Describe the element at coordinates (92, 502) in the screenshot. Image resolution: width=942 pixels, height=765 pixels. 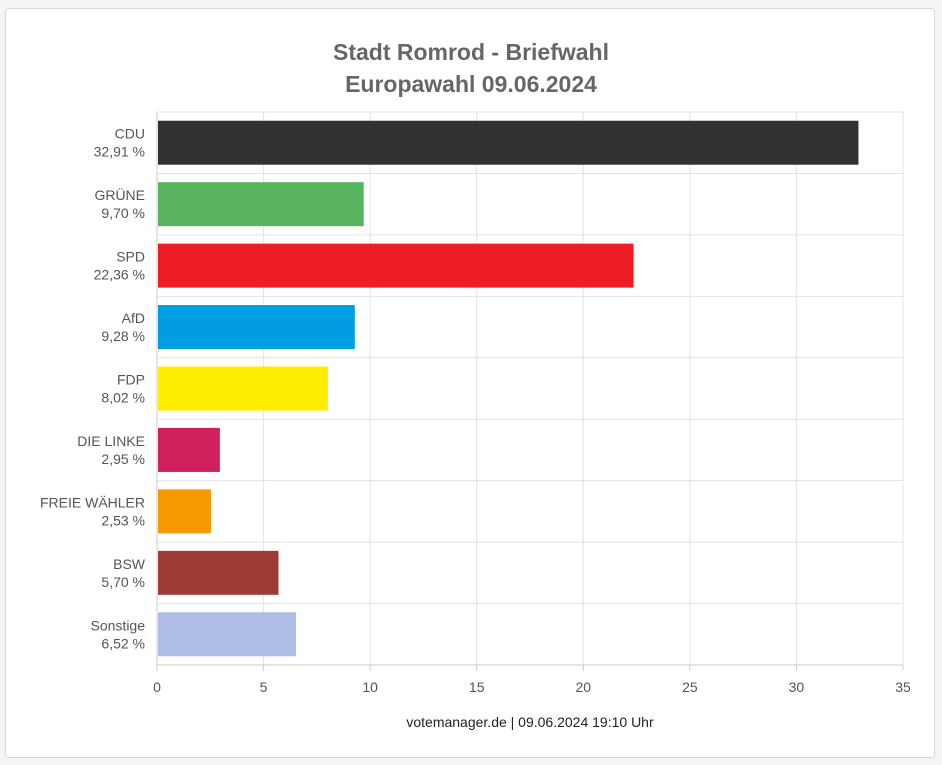
I see `category-label: FREIE WÄHLER` at that location.